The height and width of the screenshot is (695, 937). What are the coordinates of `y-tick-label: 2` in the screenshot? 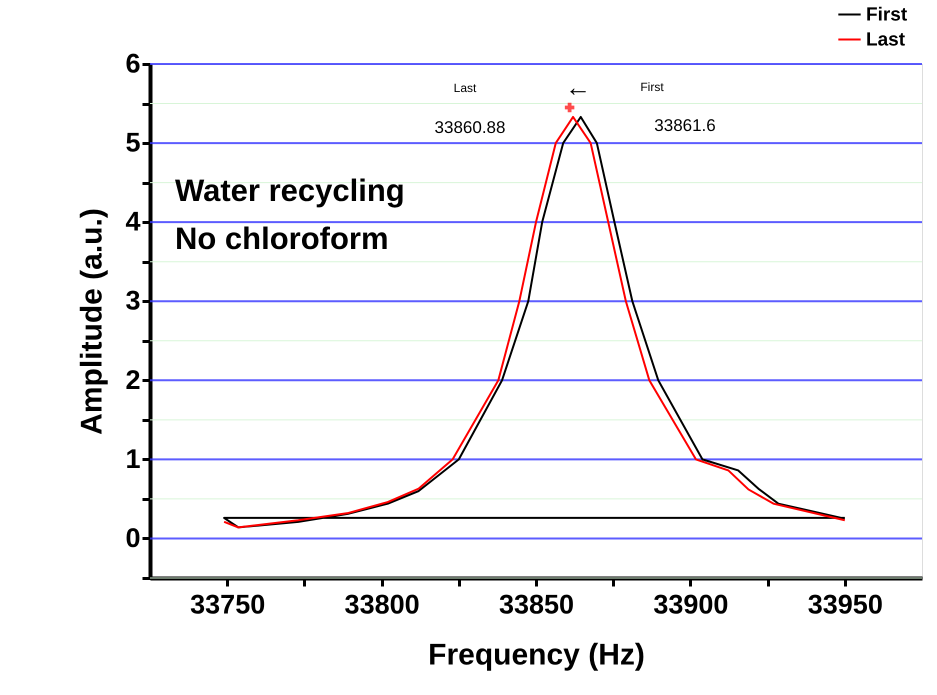 It's located at (132, 379).